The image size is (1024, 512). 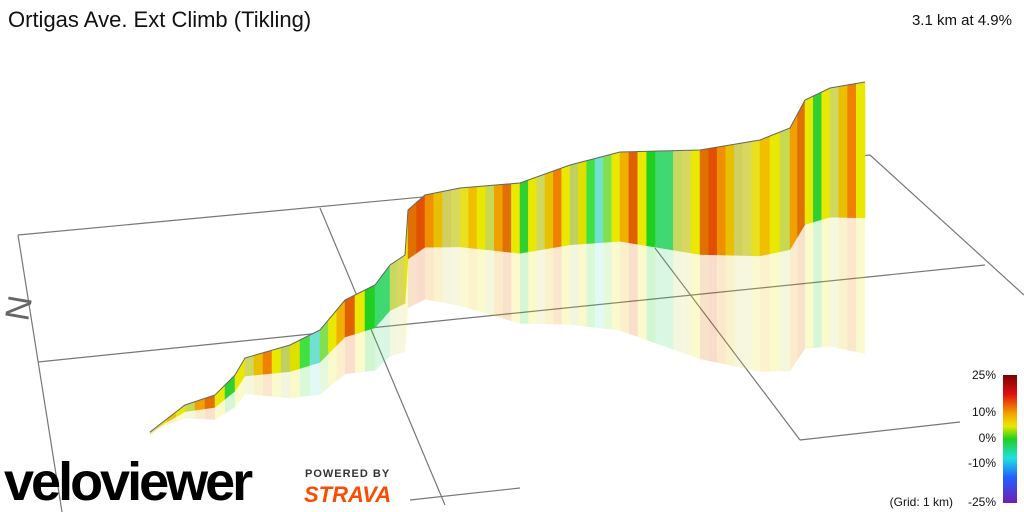 What do you see at coordinates (347, 494) in the screenshot?
I see `partner-logo: STRAVA` at bounding box center [347, 494].